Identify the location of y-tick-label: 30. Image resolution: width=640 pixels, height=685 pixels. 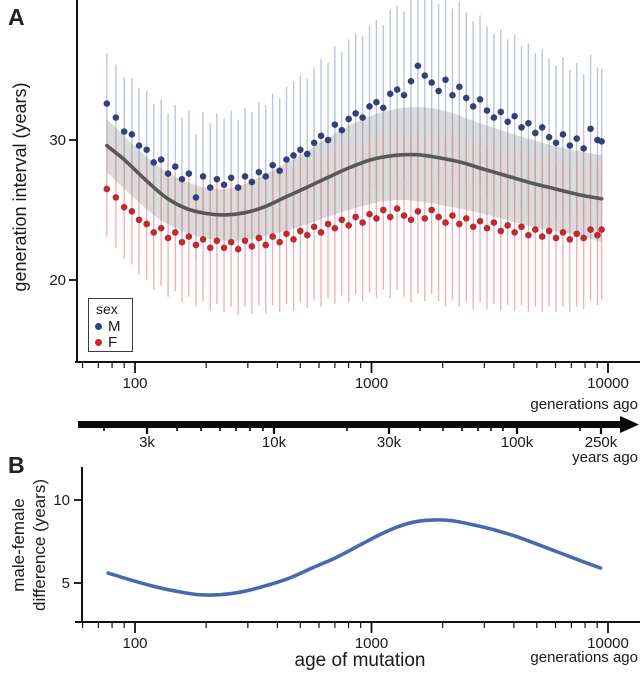
(57, 140).